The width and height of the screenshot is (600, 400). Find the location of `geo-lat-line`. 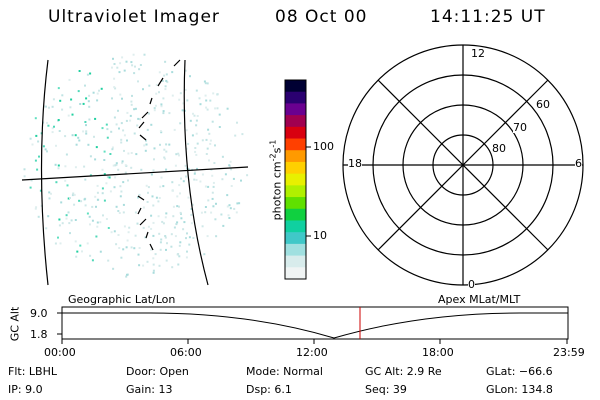

geo-lat-line is located at coordinates (135, 173).